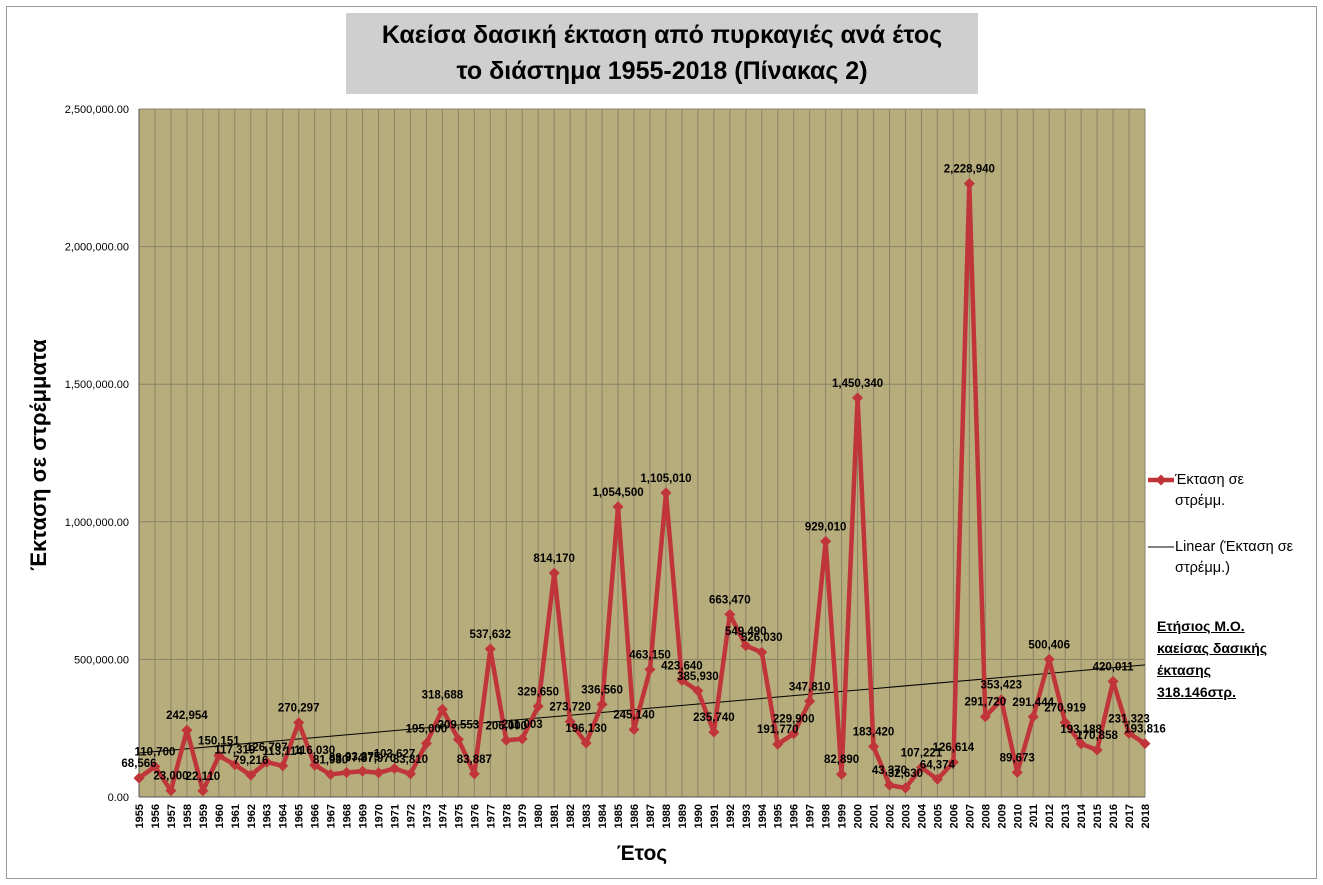 The width and height of the screenshot is (1323, 885). I want to click on x-tick-label: 2003, so click(906, 816).